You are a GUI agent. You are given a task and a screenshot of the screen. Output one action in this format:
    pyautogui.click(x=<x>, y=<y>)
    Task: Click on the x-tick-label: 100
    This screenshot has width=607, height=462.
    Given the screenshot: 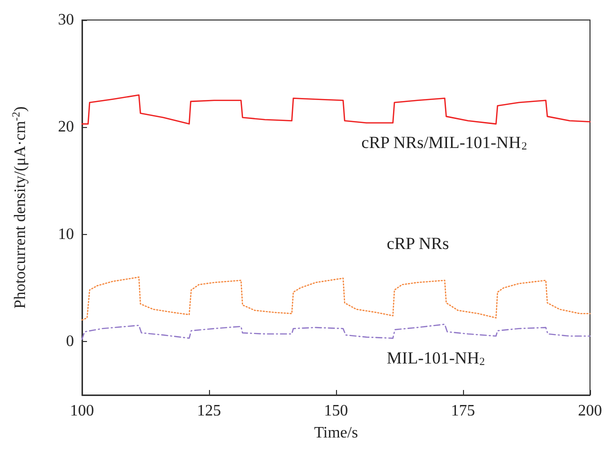 What is the action you would take?
    pyautogui.click(x=82, y=411)
    